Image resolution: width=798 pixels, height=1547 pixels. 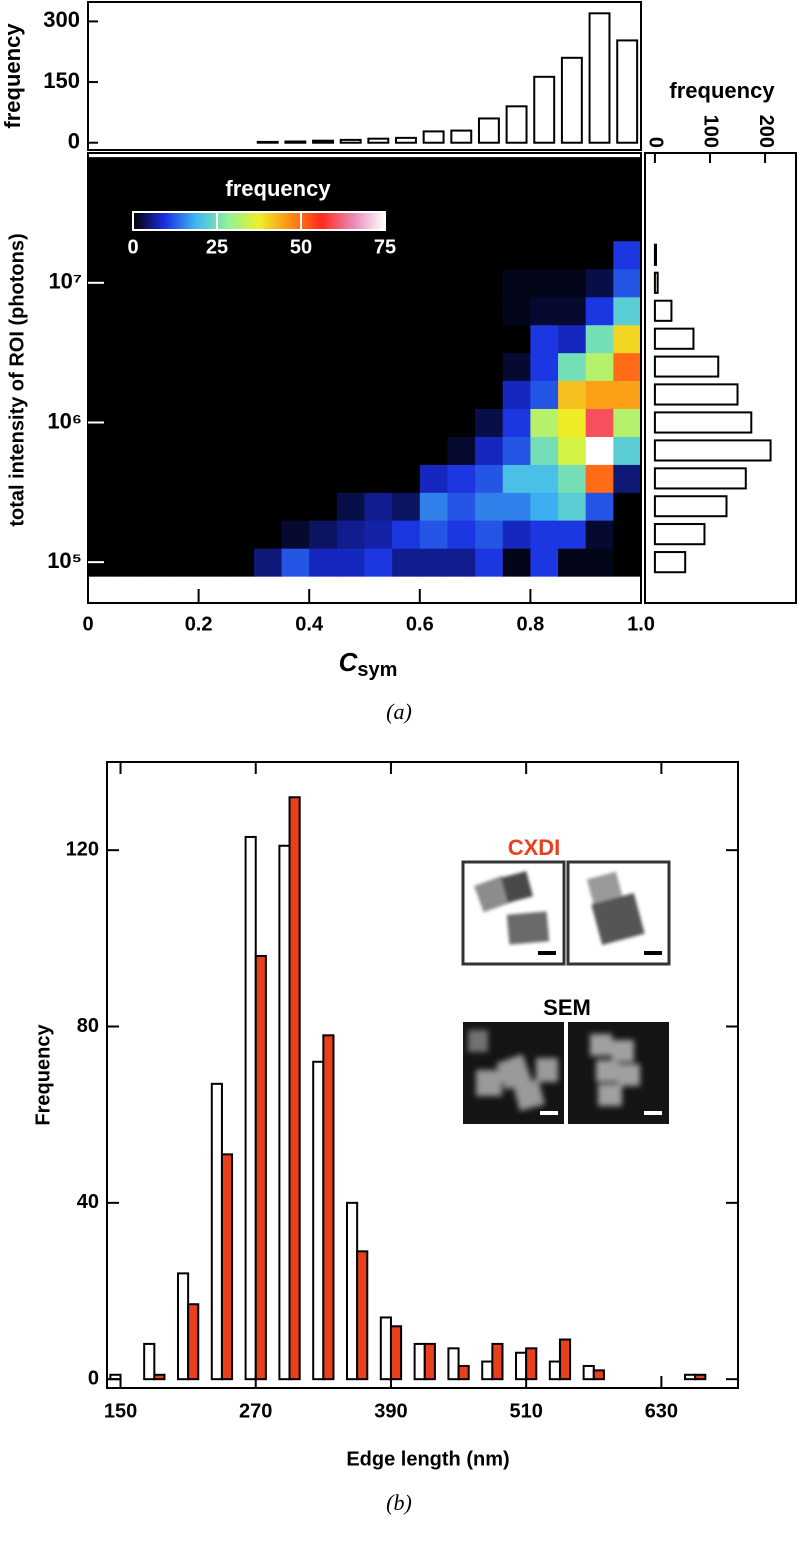 What do you see at coordinates (525, 1411) in the screenshot?
I see `x-tick-label: 510` at bounding box center [525, 1411].